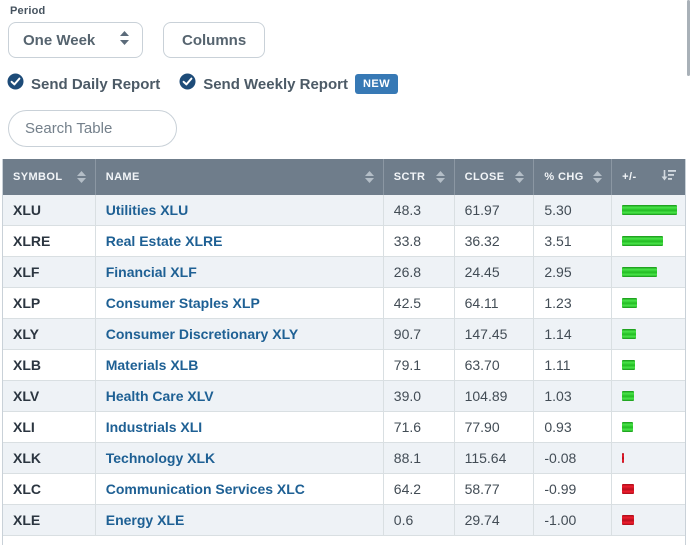 This screenshot has width=691, height=545. Describe the element at coordinates (164, 241) in the screenshot. I see `sector-name-link: Real Estate XLRE` at that location.